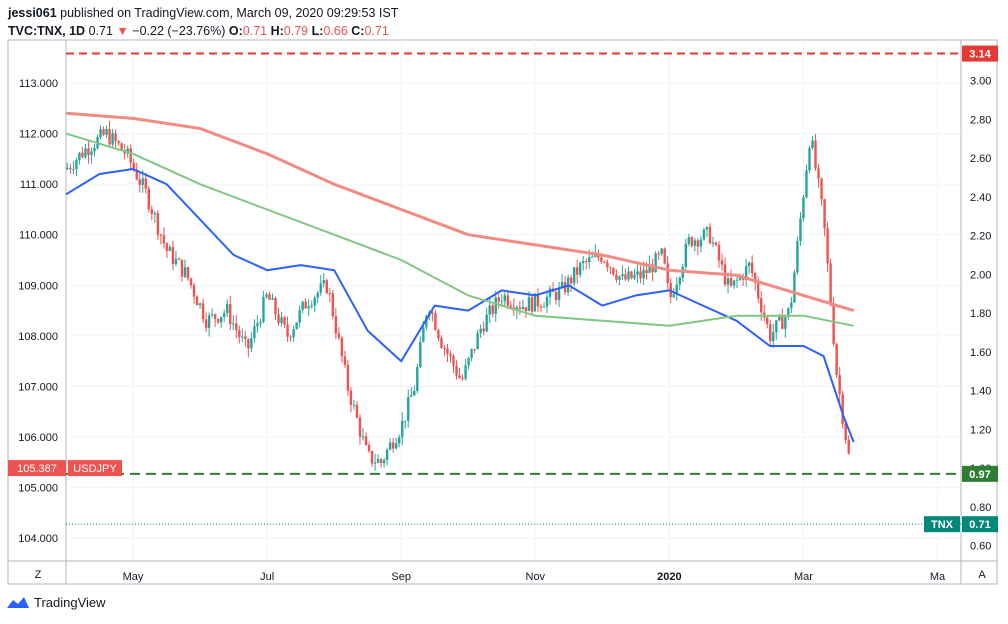  I want to click on high-label: H:, so click(277, 31).